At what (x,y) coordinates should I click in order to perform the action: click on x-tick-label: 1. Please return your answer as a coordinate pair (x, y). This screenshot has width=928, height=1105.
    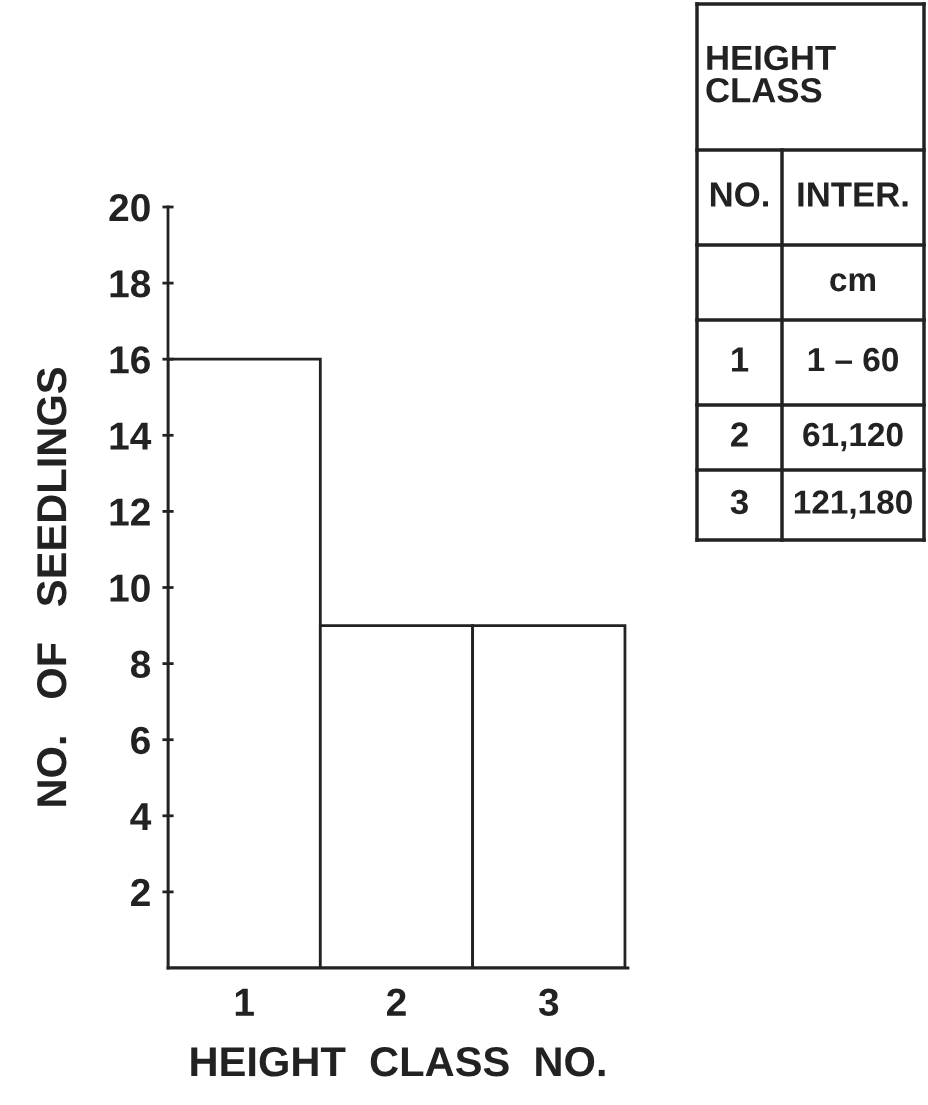
    Looking at the image, I should click on (244, 1002).